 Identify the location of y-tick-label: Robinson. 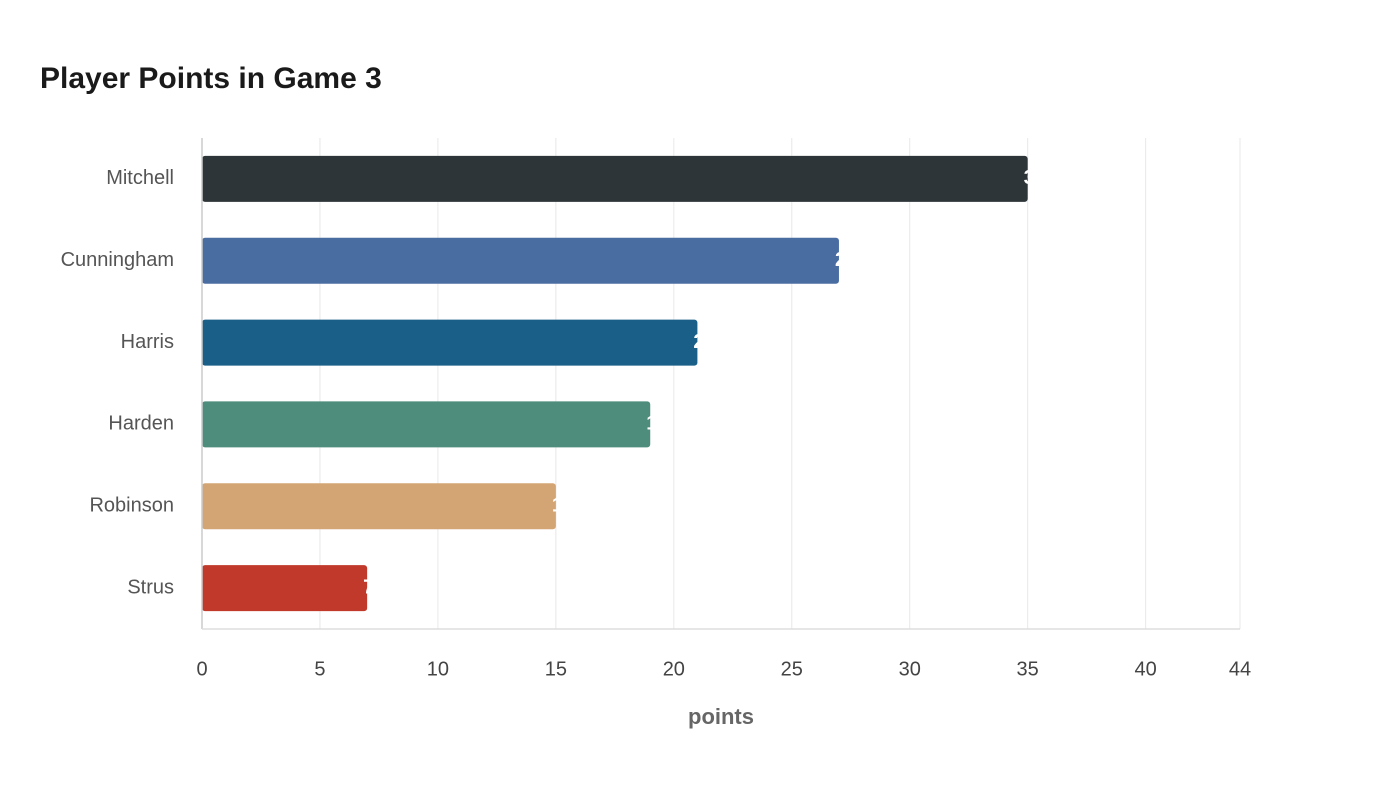
(131, 506).